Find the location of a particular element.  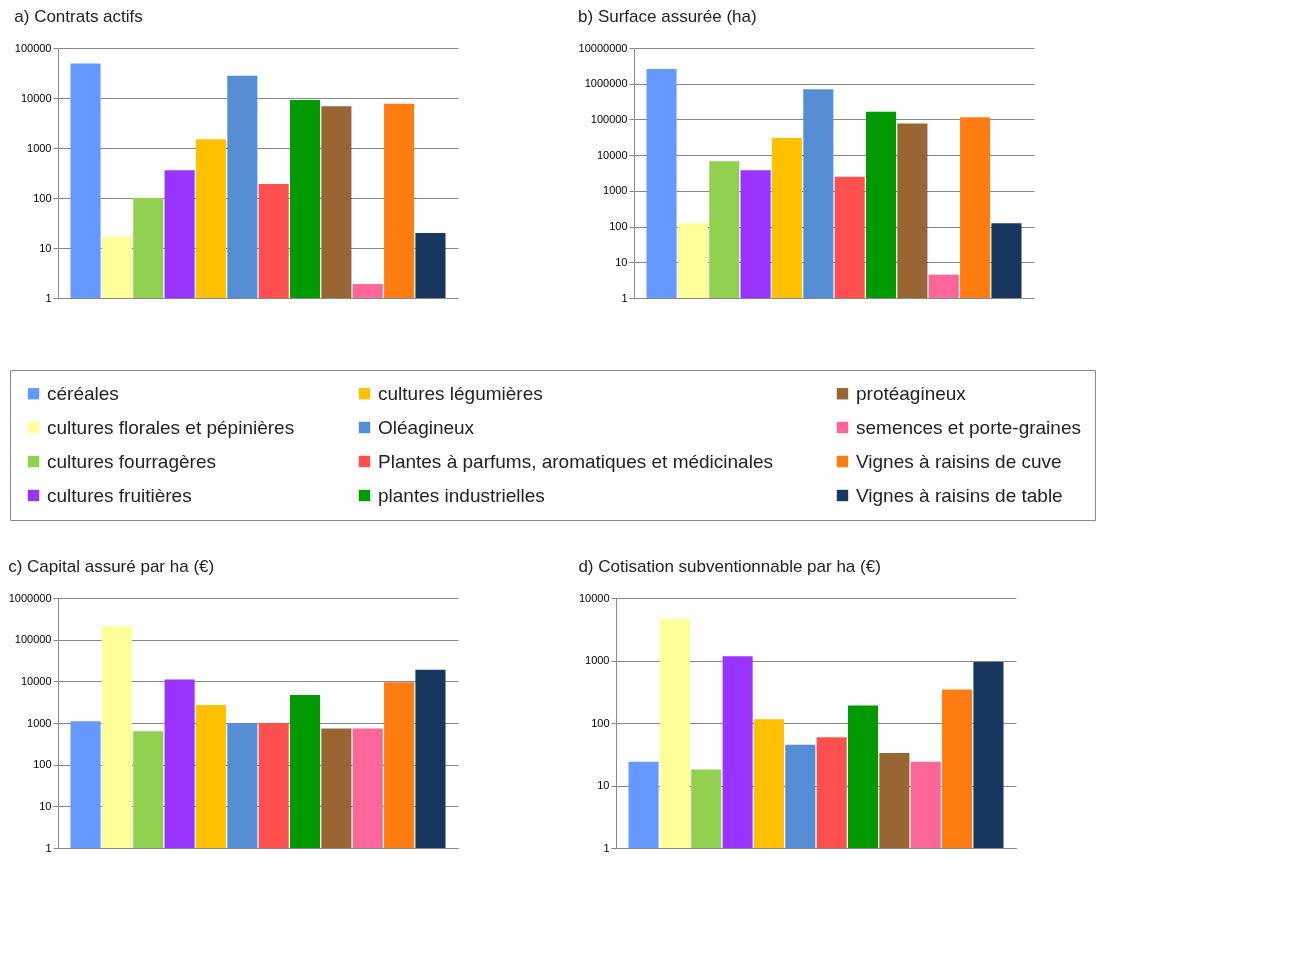

legend-label: Plantes à parfums, aromatiques et médicinales is located at coordinates (575, 461).